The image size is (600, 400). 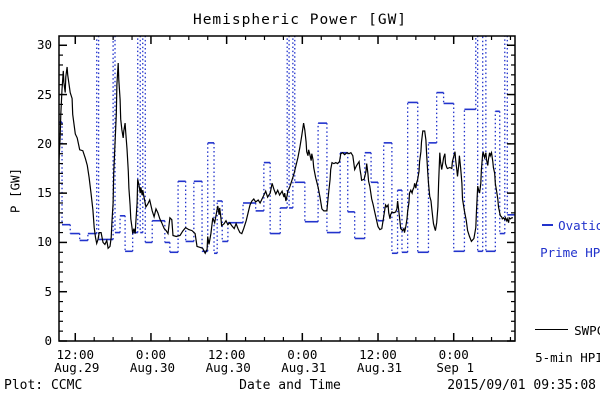 What do you see at coordinates (290, 385) in the screenshot?
I see `x-axis-title: Date and Time` at bounding box center [290, 385].